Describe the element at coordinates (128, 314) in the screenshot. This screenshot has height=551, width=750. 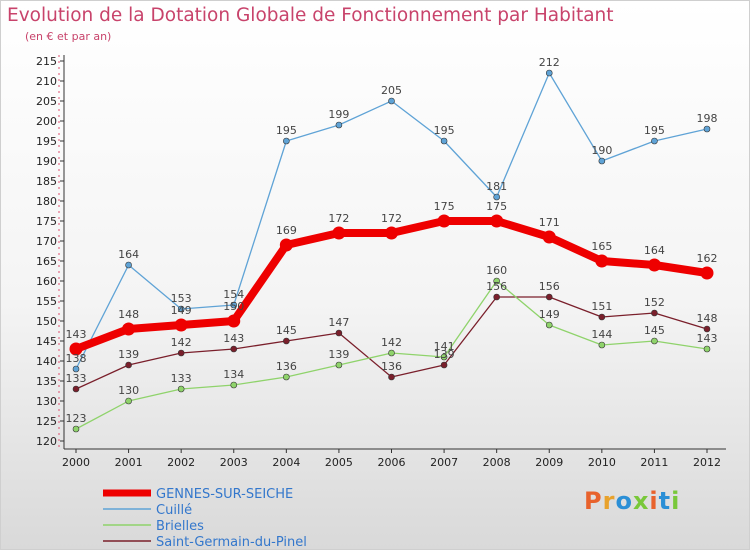
I see `data-label: 148` at that location.